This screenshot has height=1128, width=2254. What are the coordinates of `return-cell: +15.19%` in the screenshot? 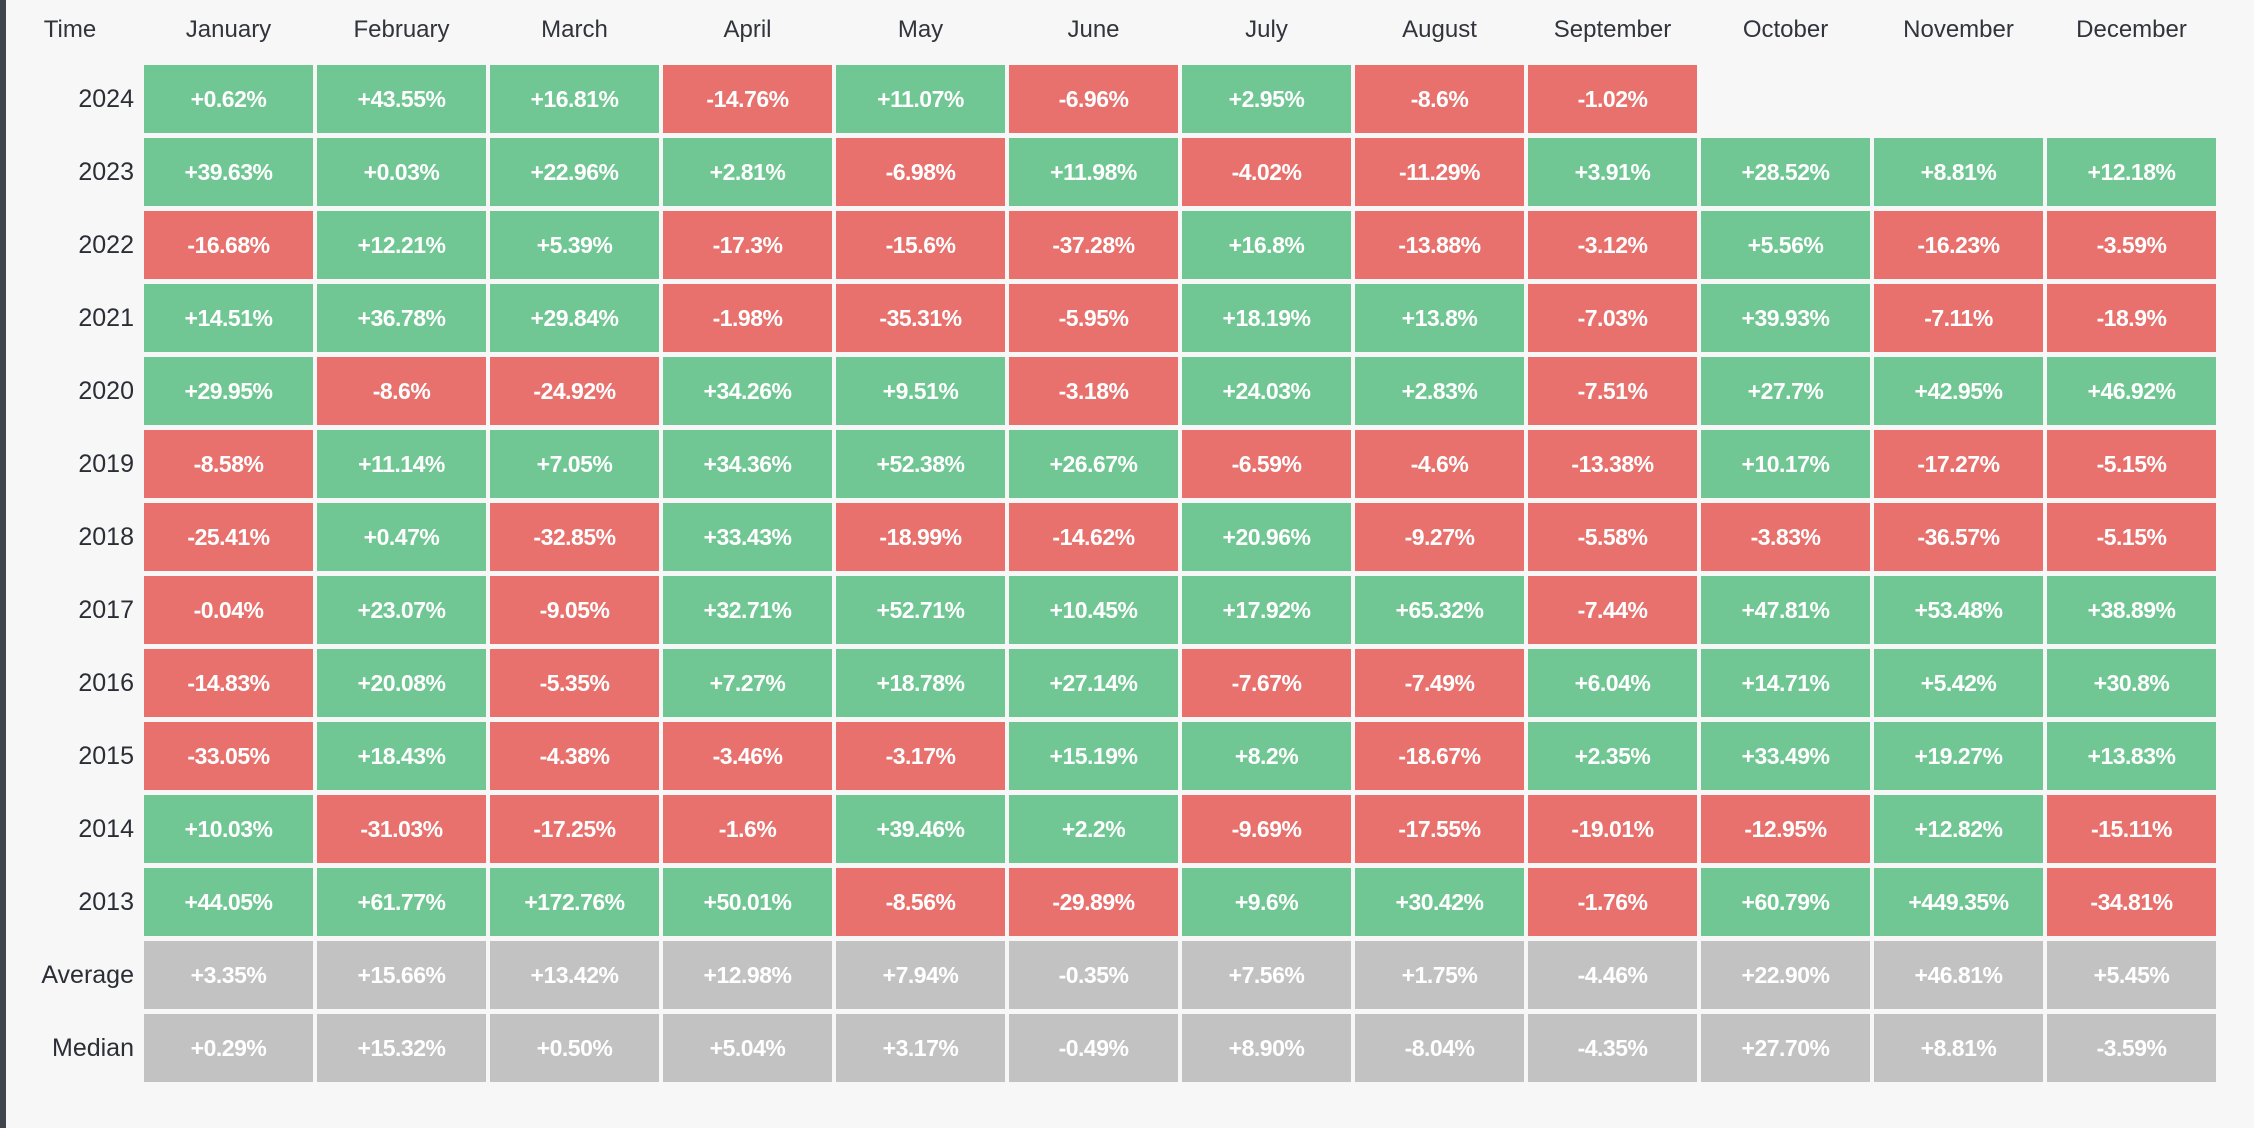 It's located at (1093, 756).